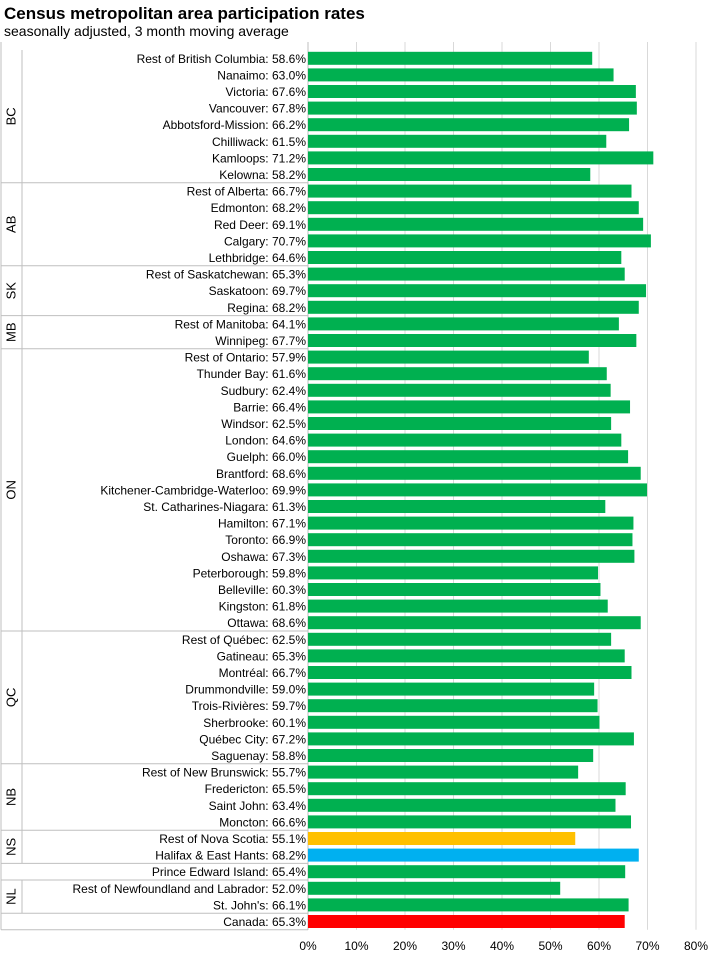 This screenshot has height=961, width=720. What do you see at coordinates (235, 125) in the screenshot?
I see `category-label: Abbotsford-Mission: 66.2%` at bounding box center [235, 125].